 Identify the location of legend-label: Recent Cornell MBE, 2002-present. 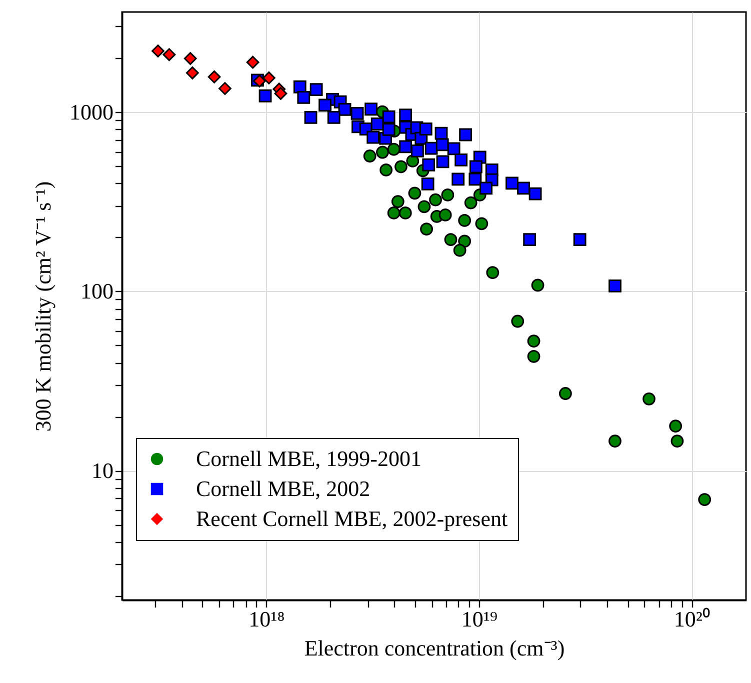
(352, 518).